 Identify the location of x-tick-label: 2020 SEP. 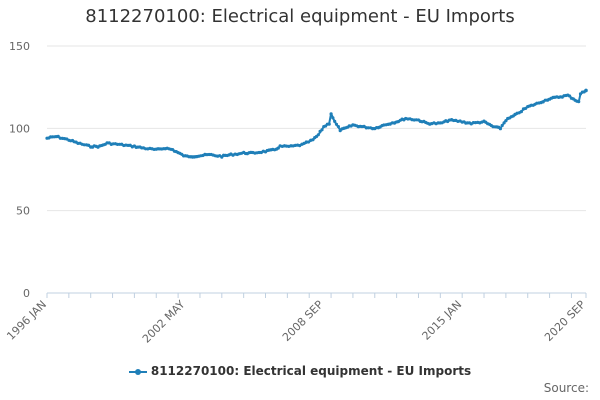
(565, 321).